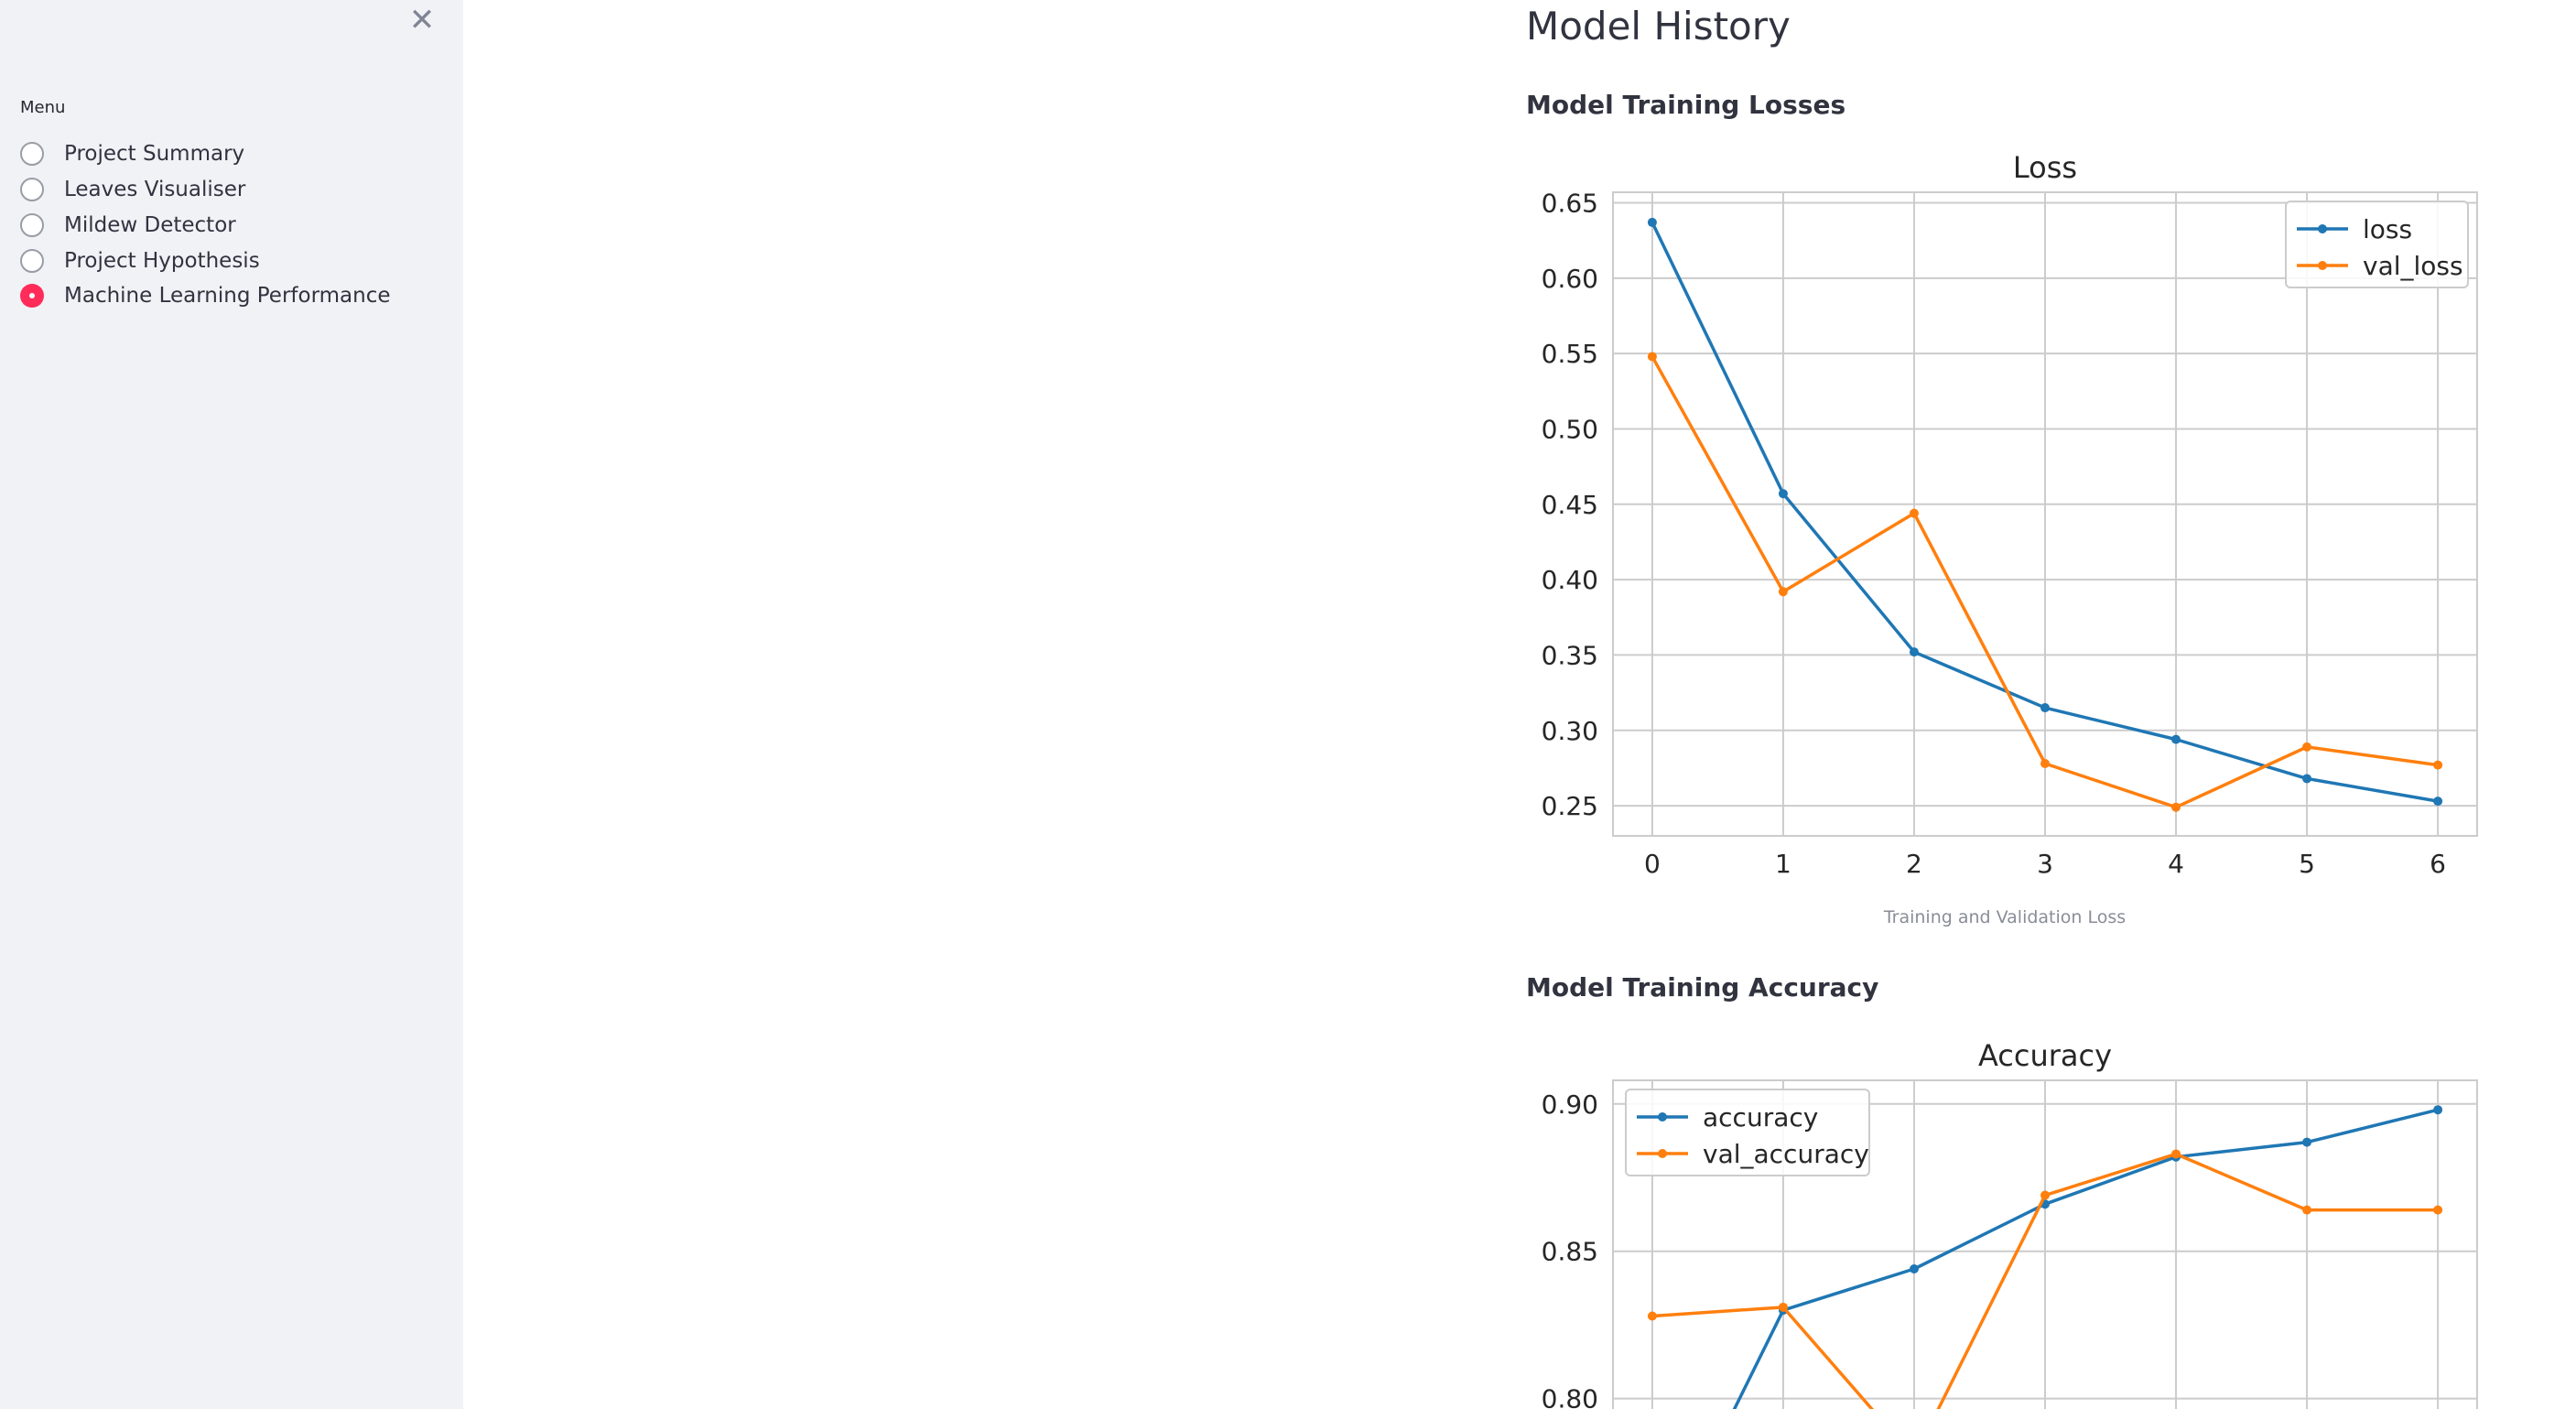 The image size is (2576, 1409). Describe the element at coordinates (1786, 1154) in the screenshot. I see `legend-label: val_accuracy` at that location.